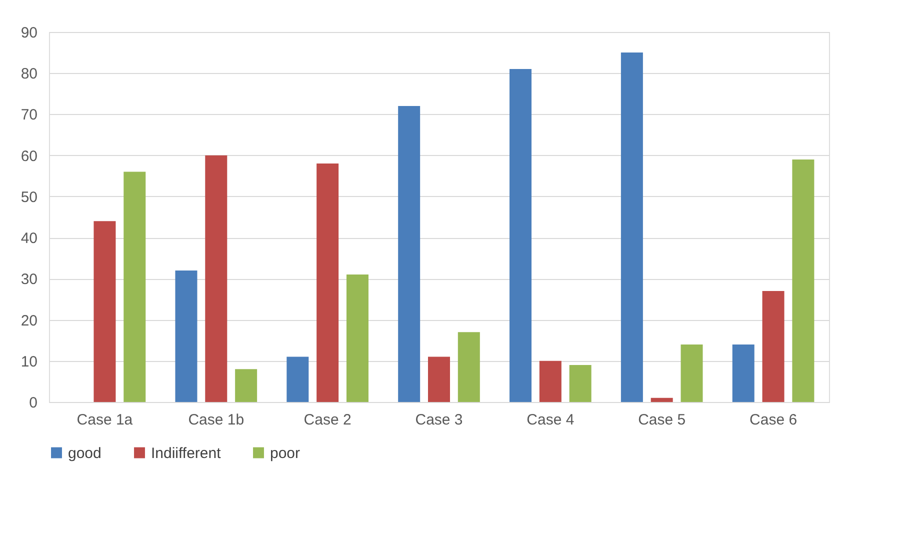  What do you see at coordinates (550, 420) in the screenshot?
I see `x-tick-label: Case 4` at bounding box center [550, 420].